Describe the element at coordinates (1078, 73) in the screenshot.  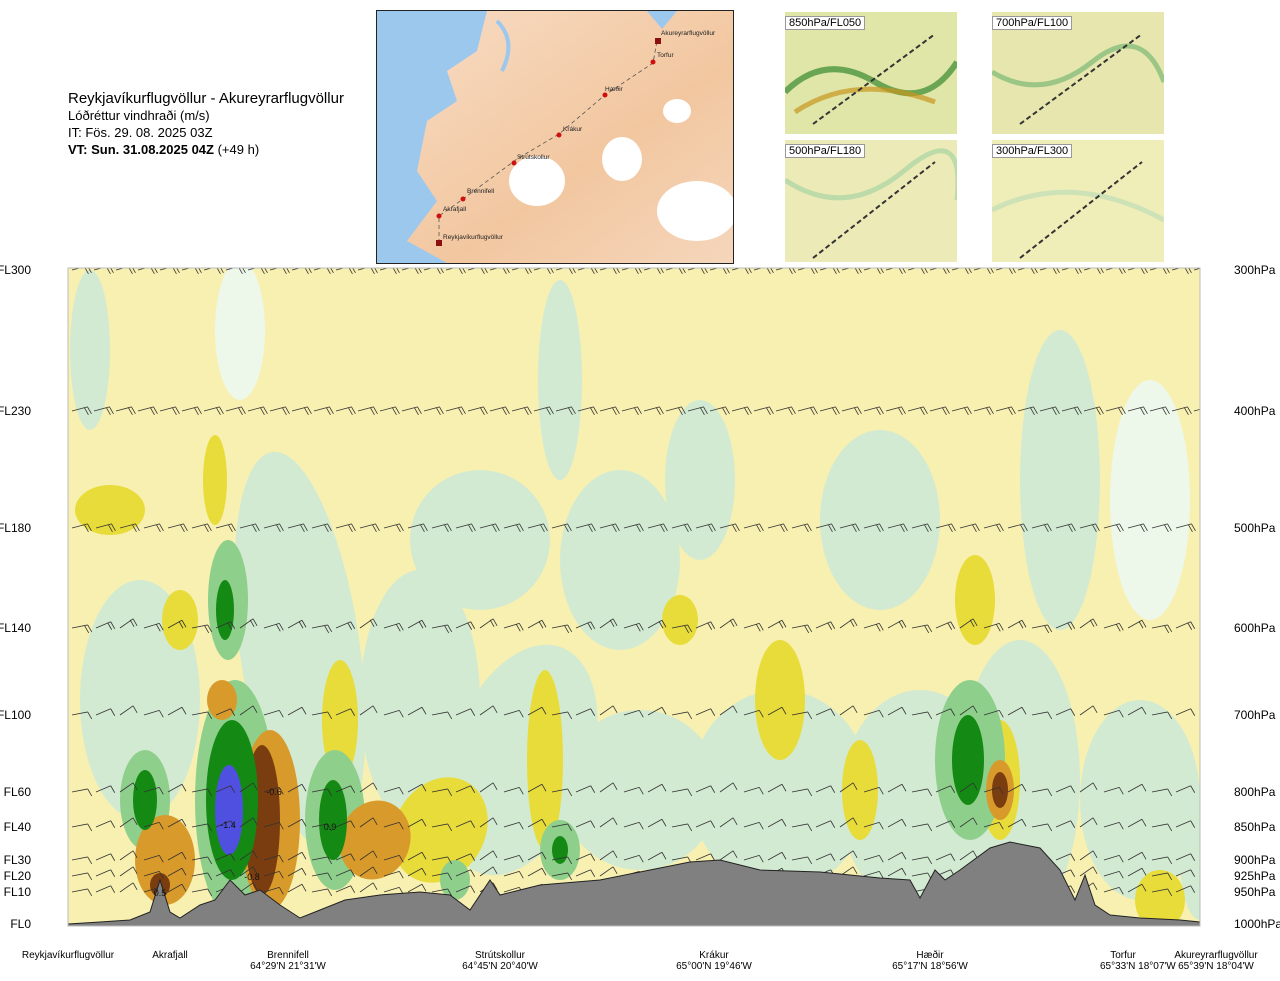
I see `thumbnail-700hpa: 700hPa/FL100` at that location.